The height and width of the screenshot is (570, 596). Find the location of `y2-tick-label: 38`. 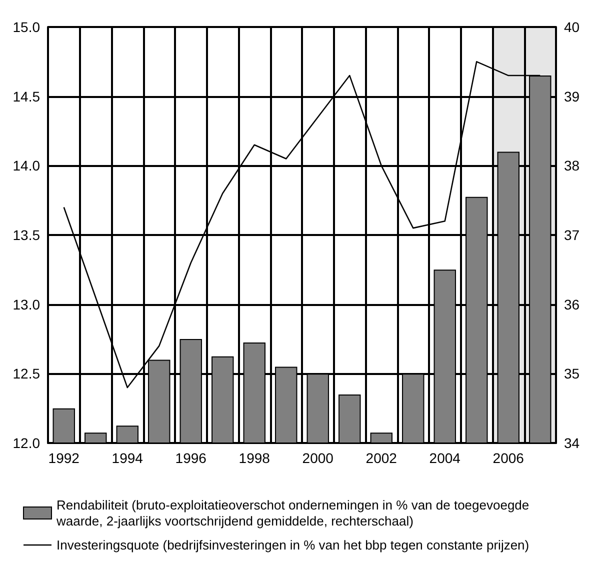

y2-tick-label: 38 is located at coordinates (572, 166).